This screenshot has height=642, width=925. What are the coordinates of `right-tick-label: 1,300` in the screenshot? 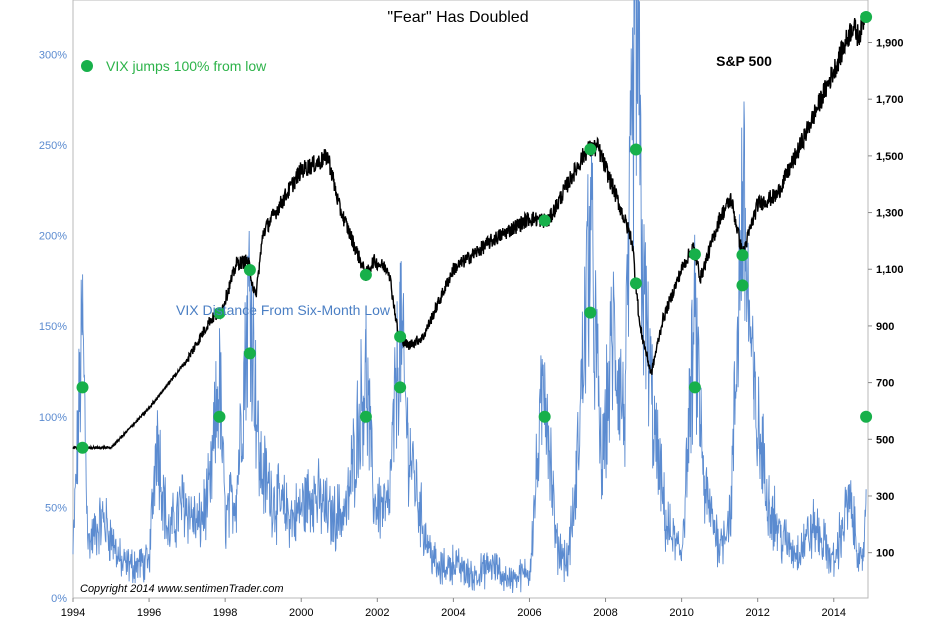 It's located at (890, 214).